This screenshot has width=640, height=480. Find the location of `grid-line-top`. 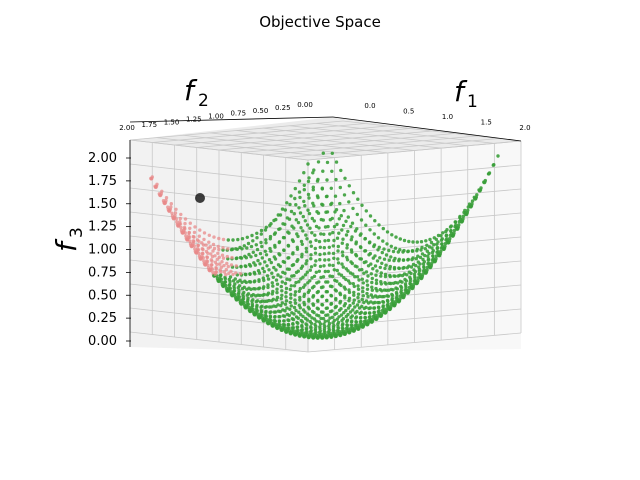

grid-line-top is located at coordinates (378, 136).